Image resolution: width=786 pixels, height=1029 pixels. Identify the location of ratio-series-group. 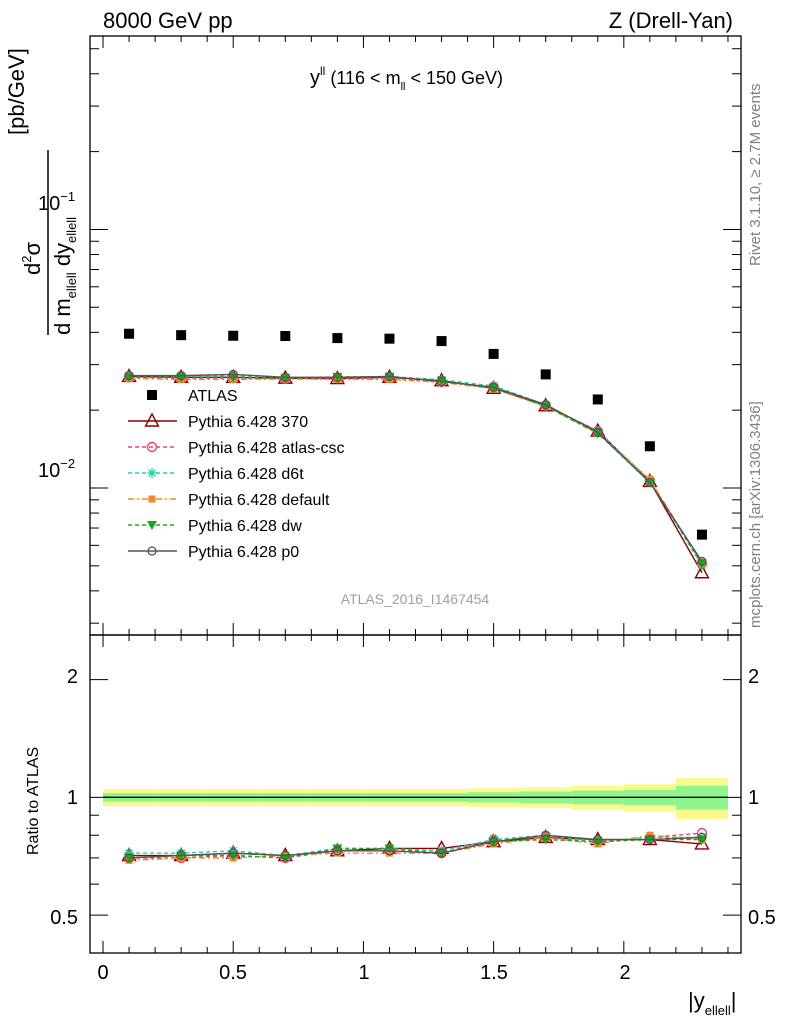
(415, 845).